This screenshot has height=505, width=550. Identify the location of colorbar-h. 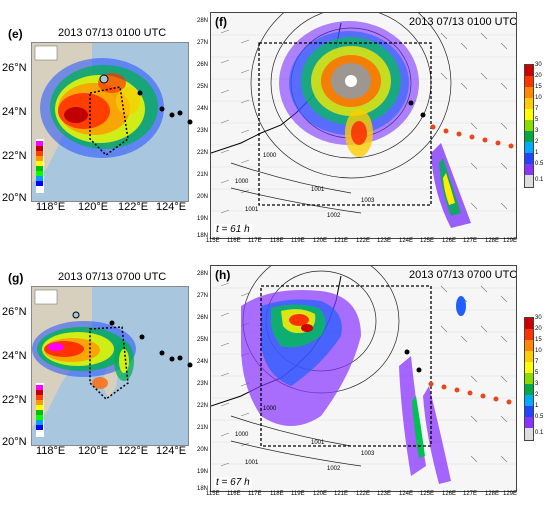
(529, 379).